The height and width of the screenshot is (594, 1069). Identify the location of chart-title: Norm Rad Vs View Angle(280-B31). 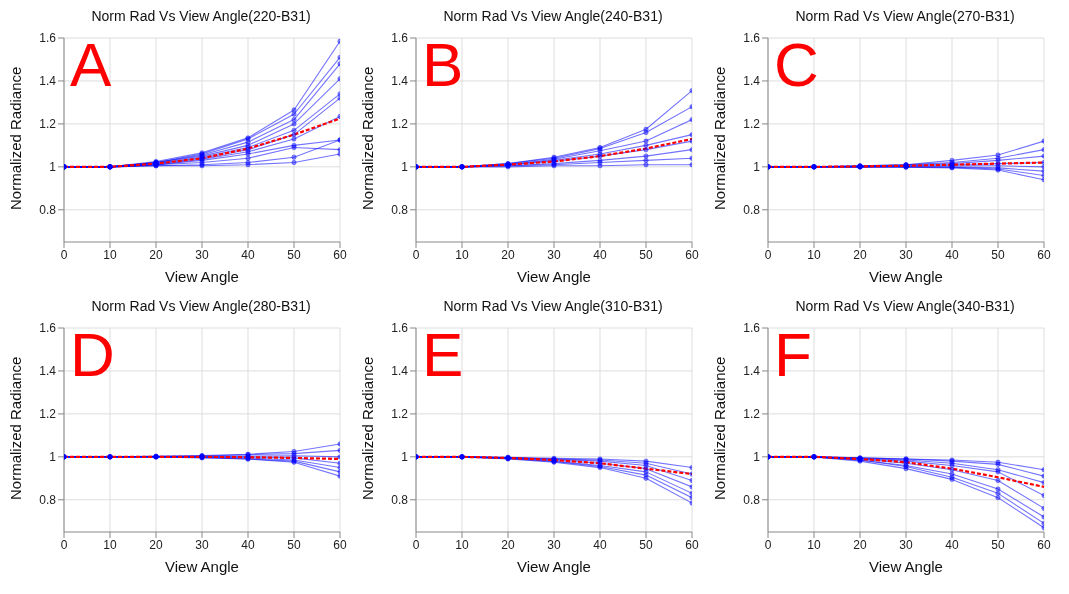
(201, 306).